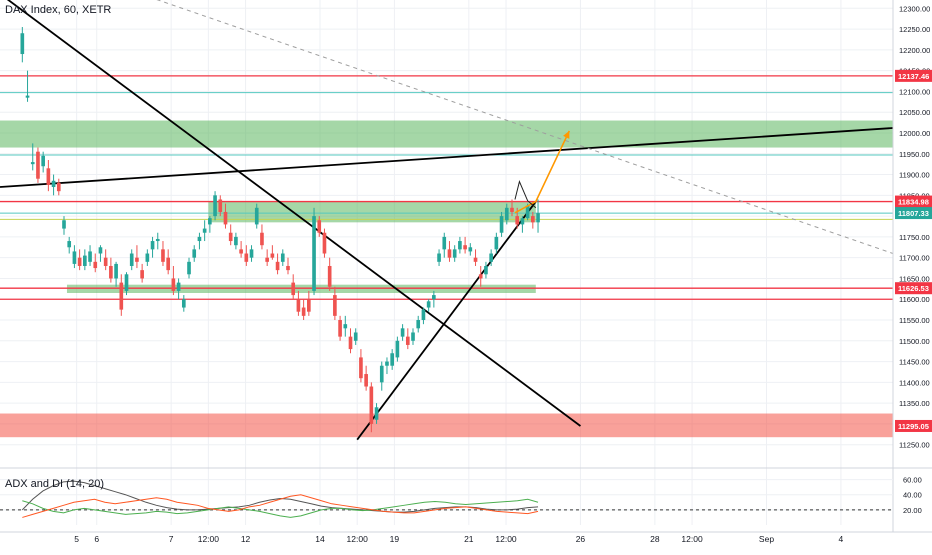 This screenshot has width=932, height=555. I want to click on indicator-series-di_plus, so click(280, 508).